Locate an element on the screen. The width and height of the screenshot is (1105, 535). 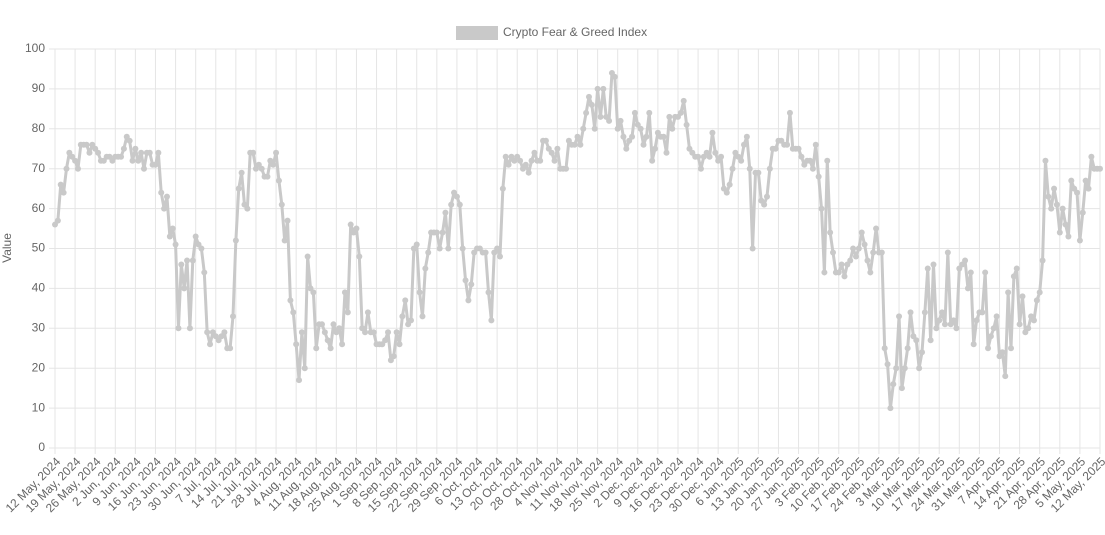
y-tick-label: 30 is located at coordinates (39, 327).